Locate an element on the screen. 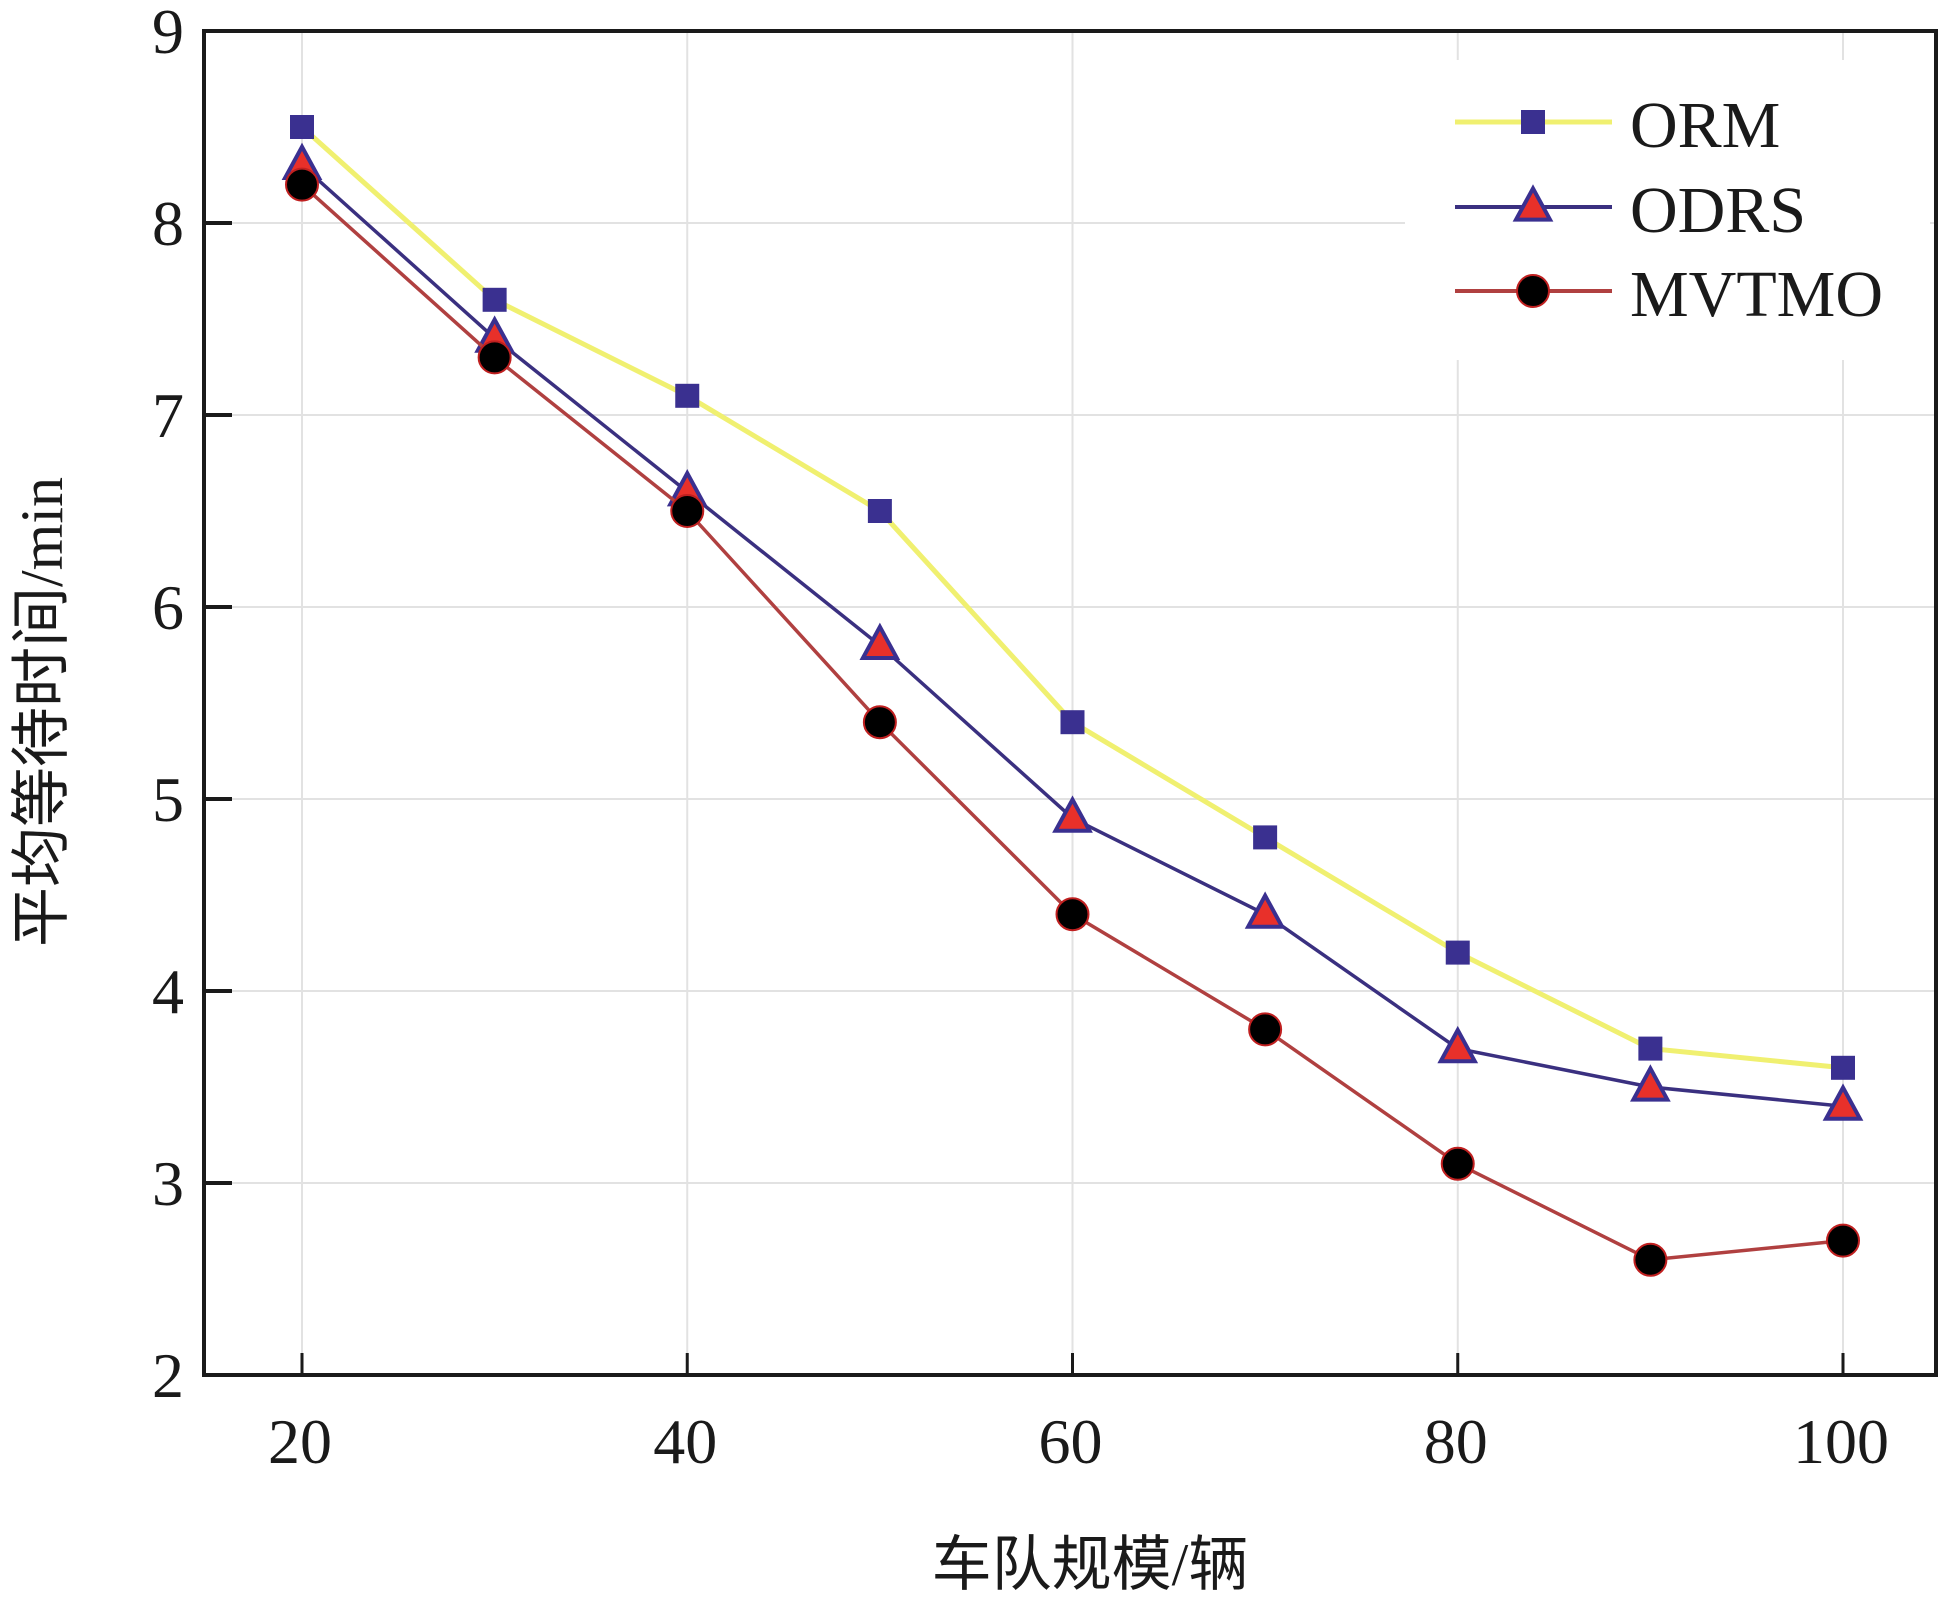  y-tick-label: 8 is located at coordinates (168, 223).